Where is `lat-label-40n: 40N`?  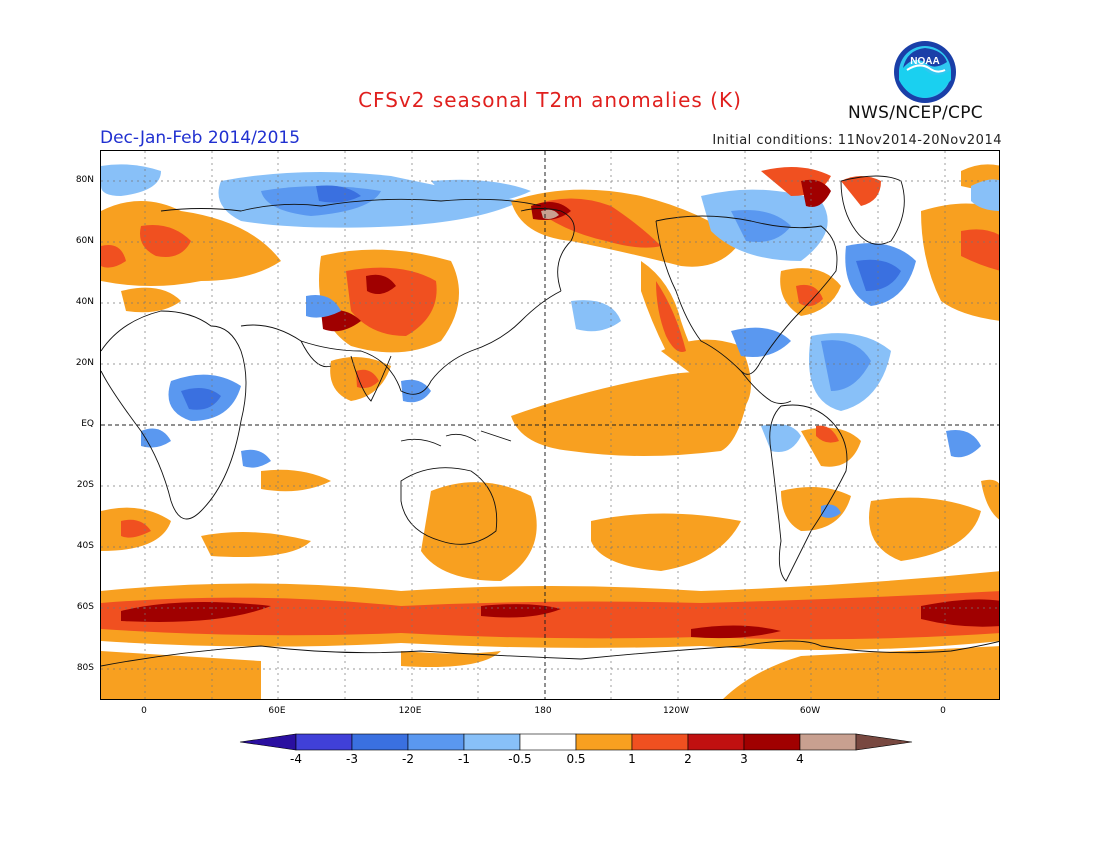 lat-label-40n: 40N is located at coordinates (84, 302).